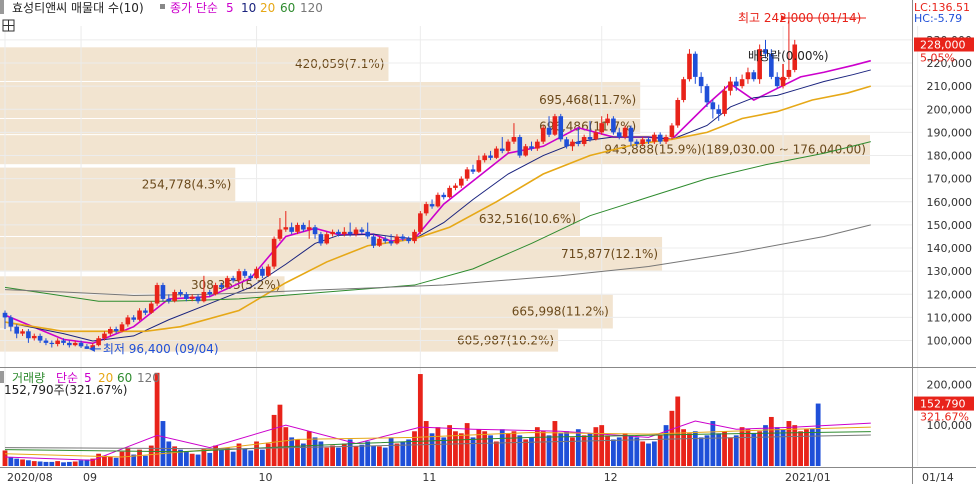 The image size is (976, 488). I want to click on ma-legend-label: 종가 단순, so click(194, 8).